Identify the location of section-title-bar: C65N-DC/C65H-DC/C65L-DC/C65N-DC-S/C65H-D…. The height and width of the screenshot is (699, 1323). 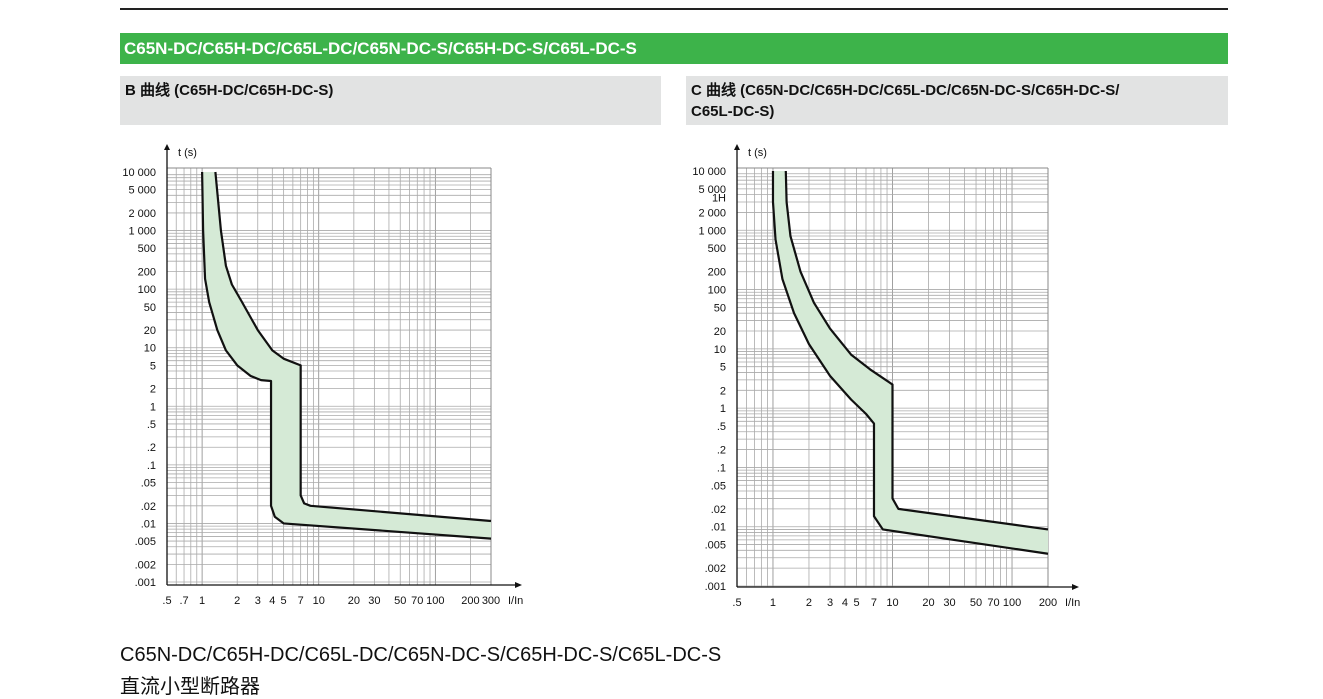
(674, 48).